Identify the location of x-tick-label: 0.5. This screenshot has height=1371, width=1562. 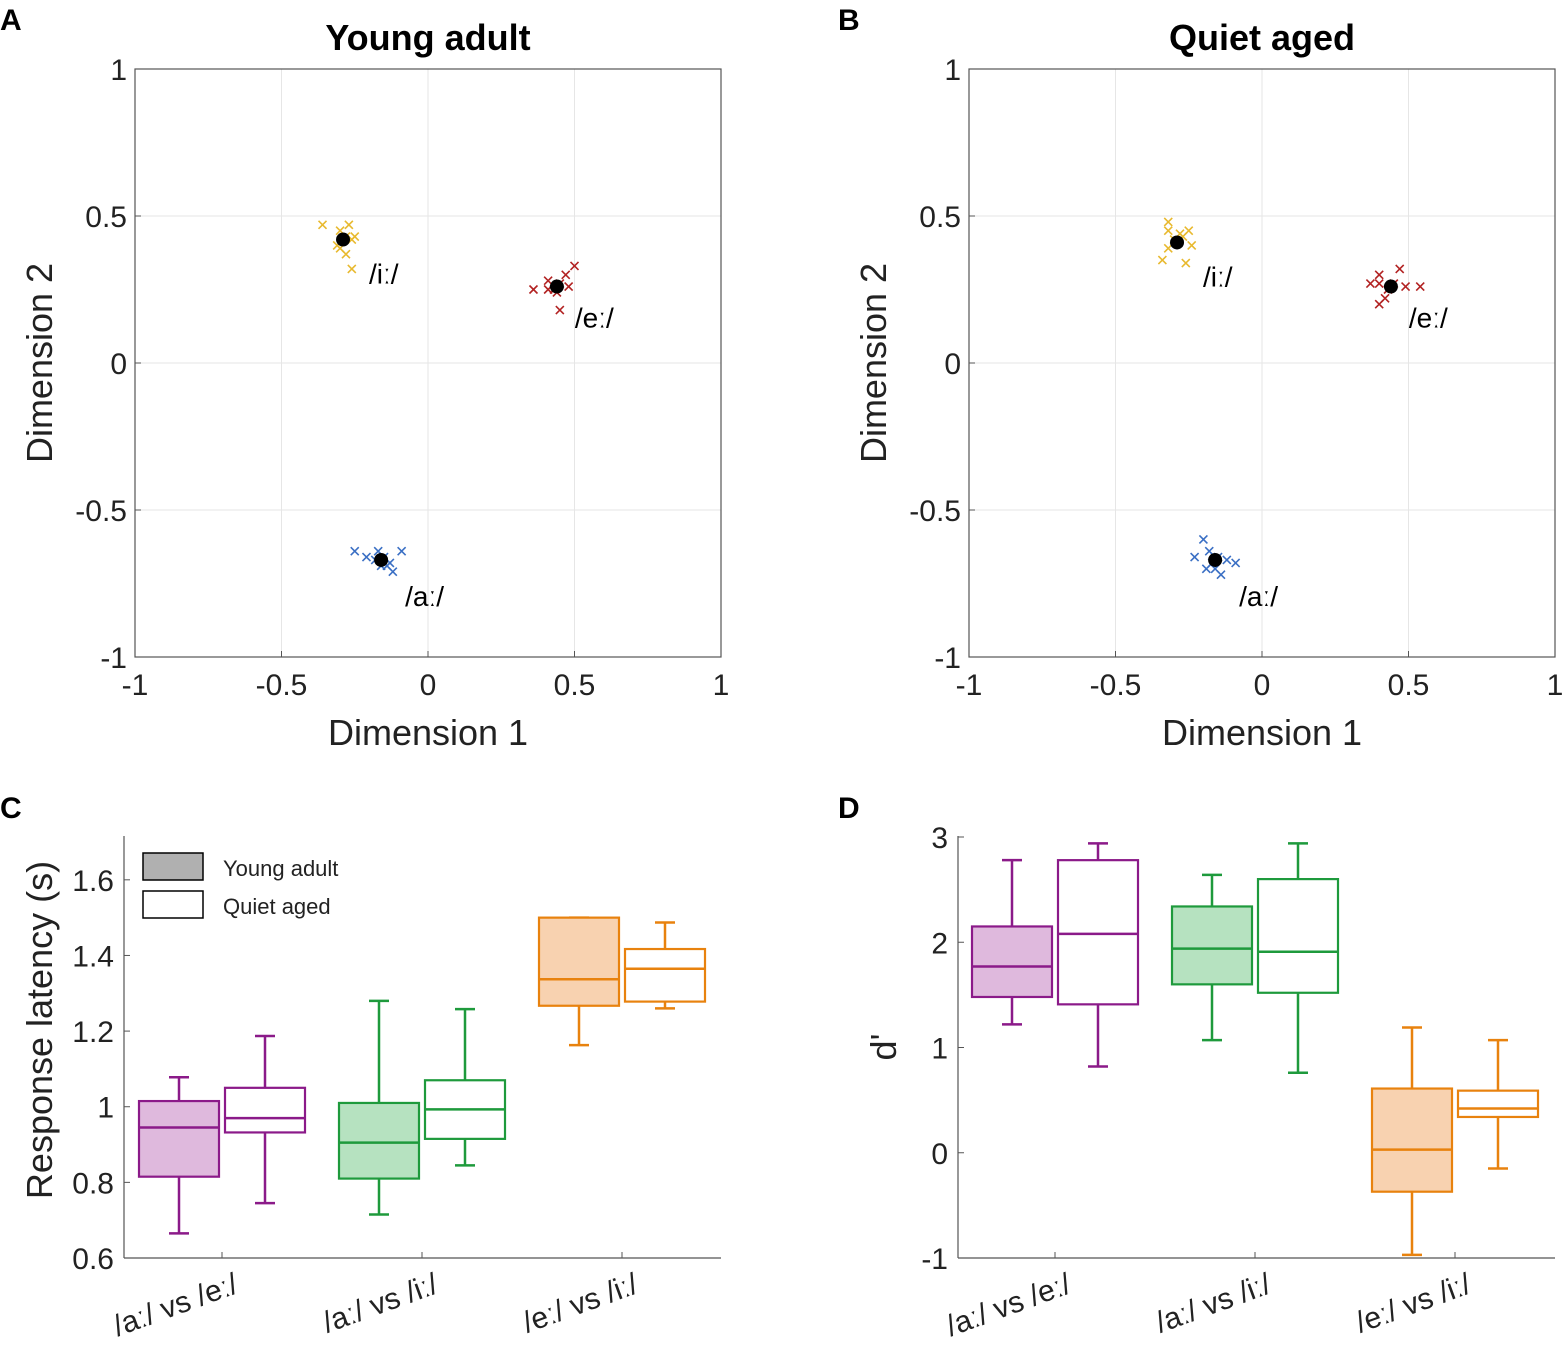
(575, 685).